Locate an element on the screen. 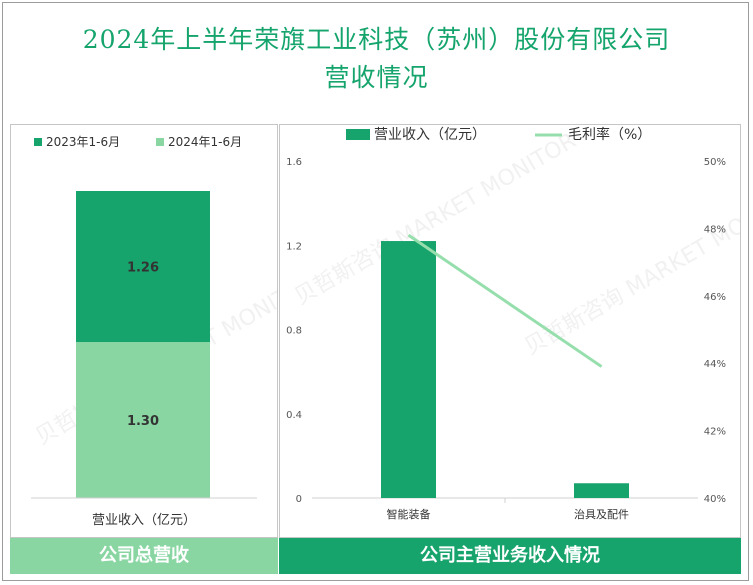 The height and width of the screenshot is (585, 753). x-tick-label: 治具及配件 is located at coordinates (601, 514).